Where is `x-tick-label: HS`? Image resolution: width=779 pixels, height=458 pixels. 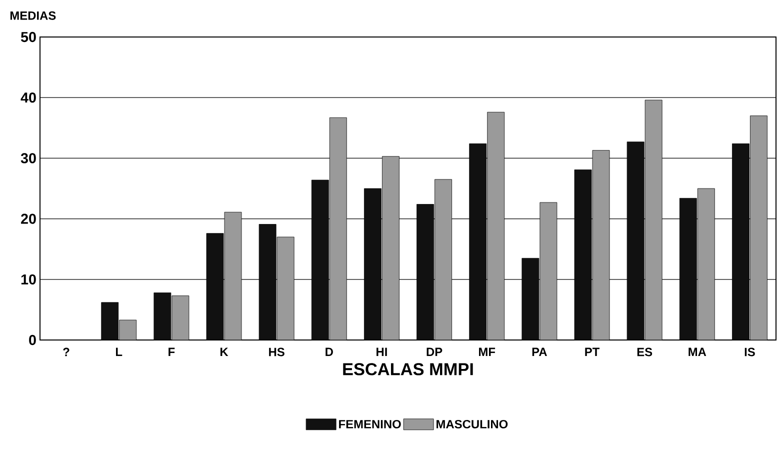
x-tick-label: HS is located at coordinates (276, 352).